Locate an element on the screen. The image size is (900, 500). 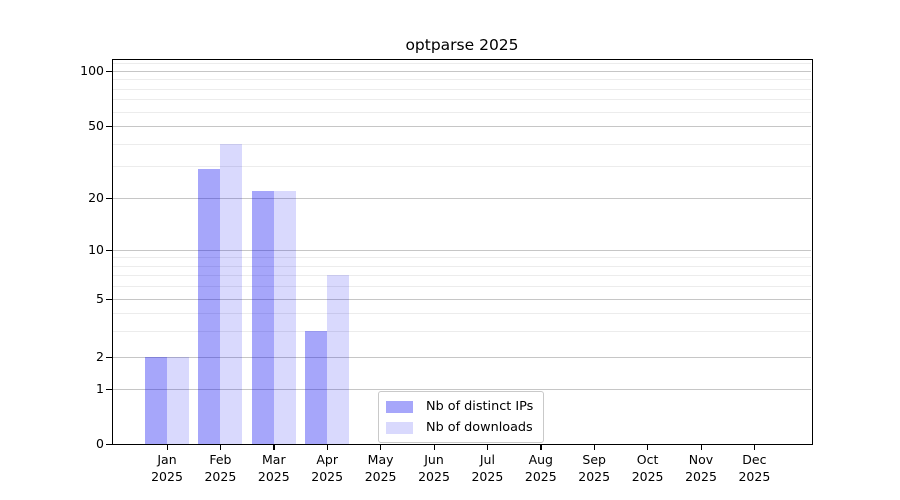
y-tick-label-20: 20 is located at coordinates (96, 197).